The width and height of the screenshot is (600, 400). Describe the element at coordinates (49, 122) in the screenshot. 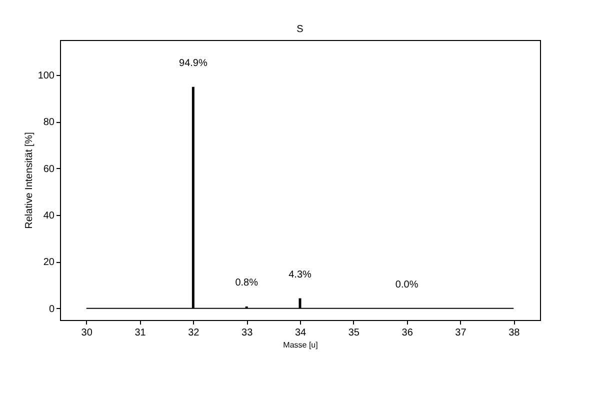

I see `y-tick-label: 80` at that location.